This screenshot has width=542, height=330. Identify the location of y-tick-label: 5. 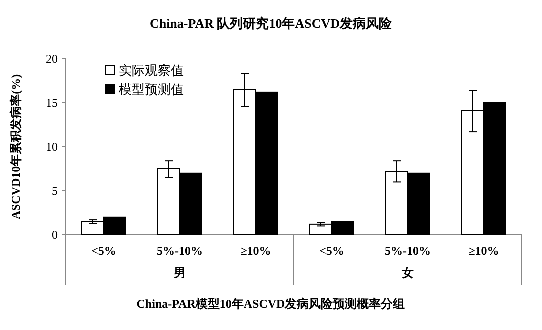
(55, 191).